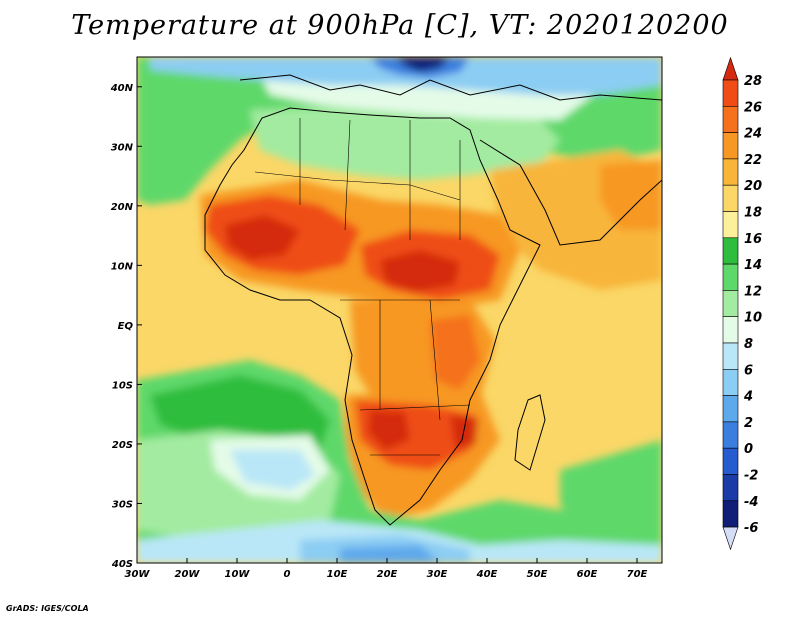  I want to click on region-aegean-navy, so click(422, 64).